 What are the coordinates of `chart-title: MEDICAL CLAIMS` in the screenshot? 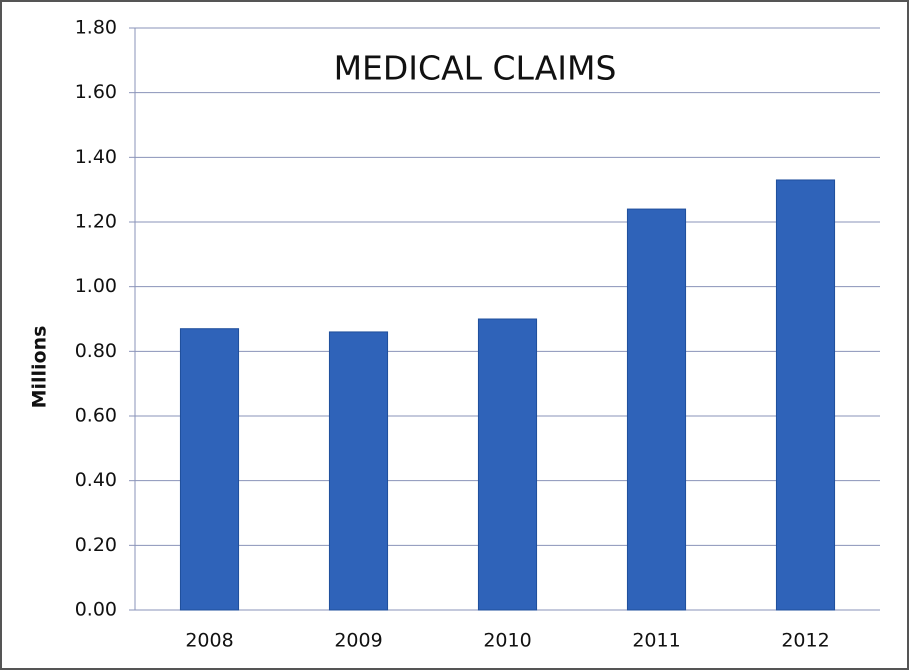 It's located at (475, 68).